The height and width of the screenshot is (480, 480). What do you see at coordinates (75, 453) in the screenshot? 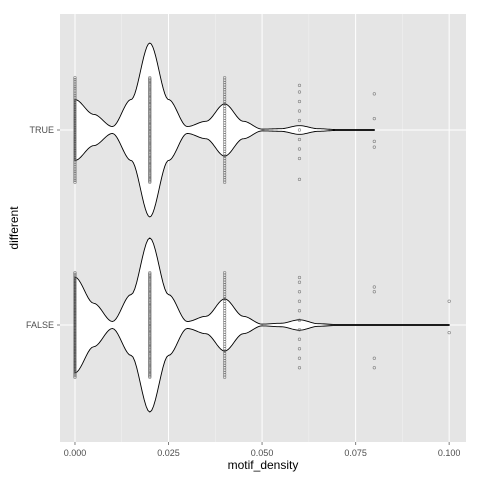
I see `x-tick-label: 0.000` at bounding box center [75, 453].